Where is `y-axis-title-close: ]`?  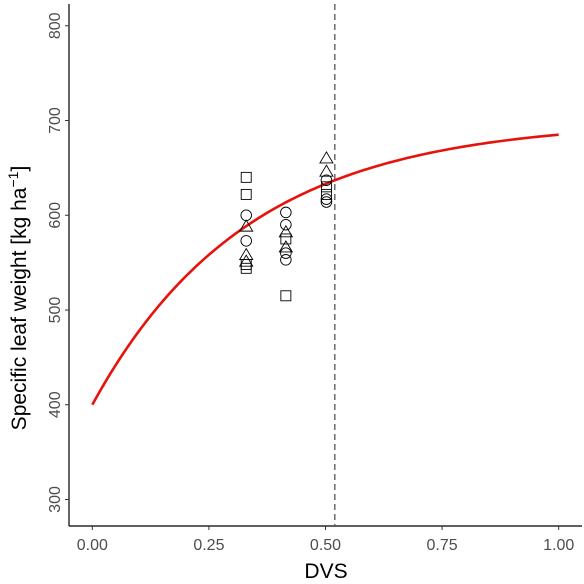
y-axis-title-close: ] is located at coordinates (19, 169).